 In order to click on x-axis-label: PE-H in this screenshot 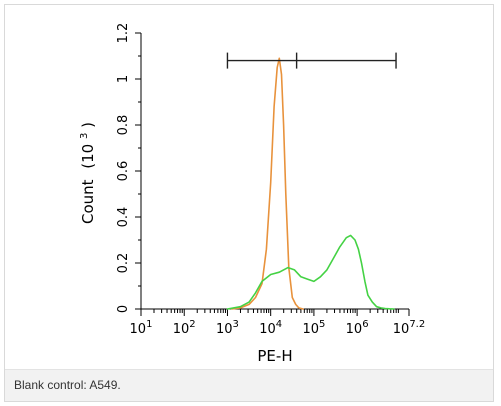, I will do `click(274, 356)`.